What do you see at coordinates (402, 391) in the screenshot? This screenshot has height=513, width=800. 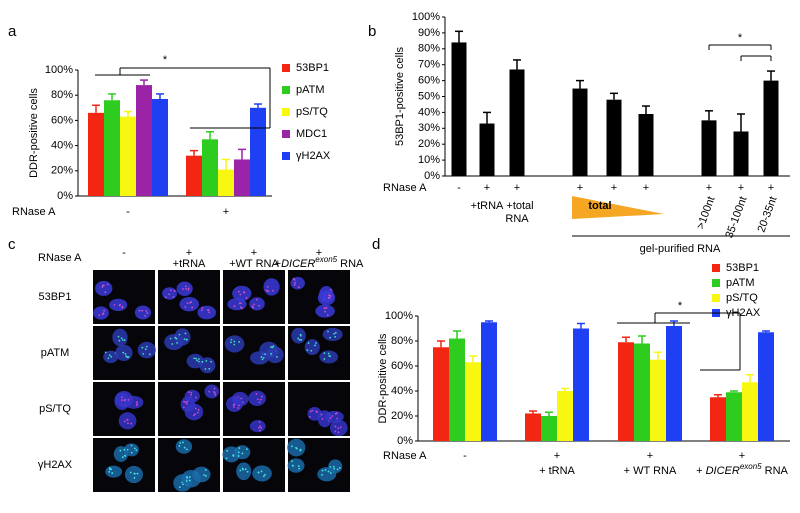 I see `y-tick-label: 40%` at bounding box center [402, 391].